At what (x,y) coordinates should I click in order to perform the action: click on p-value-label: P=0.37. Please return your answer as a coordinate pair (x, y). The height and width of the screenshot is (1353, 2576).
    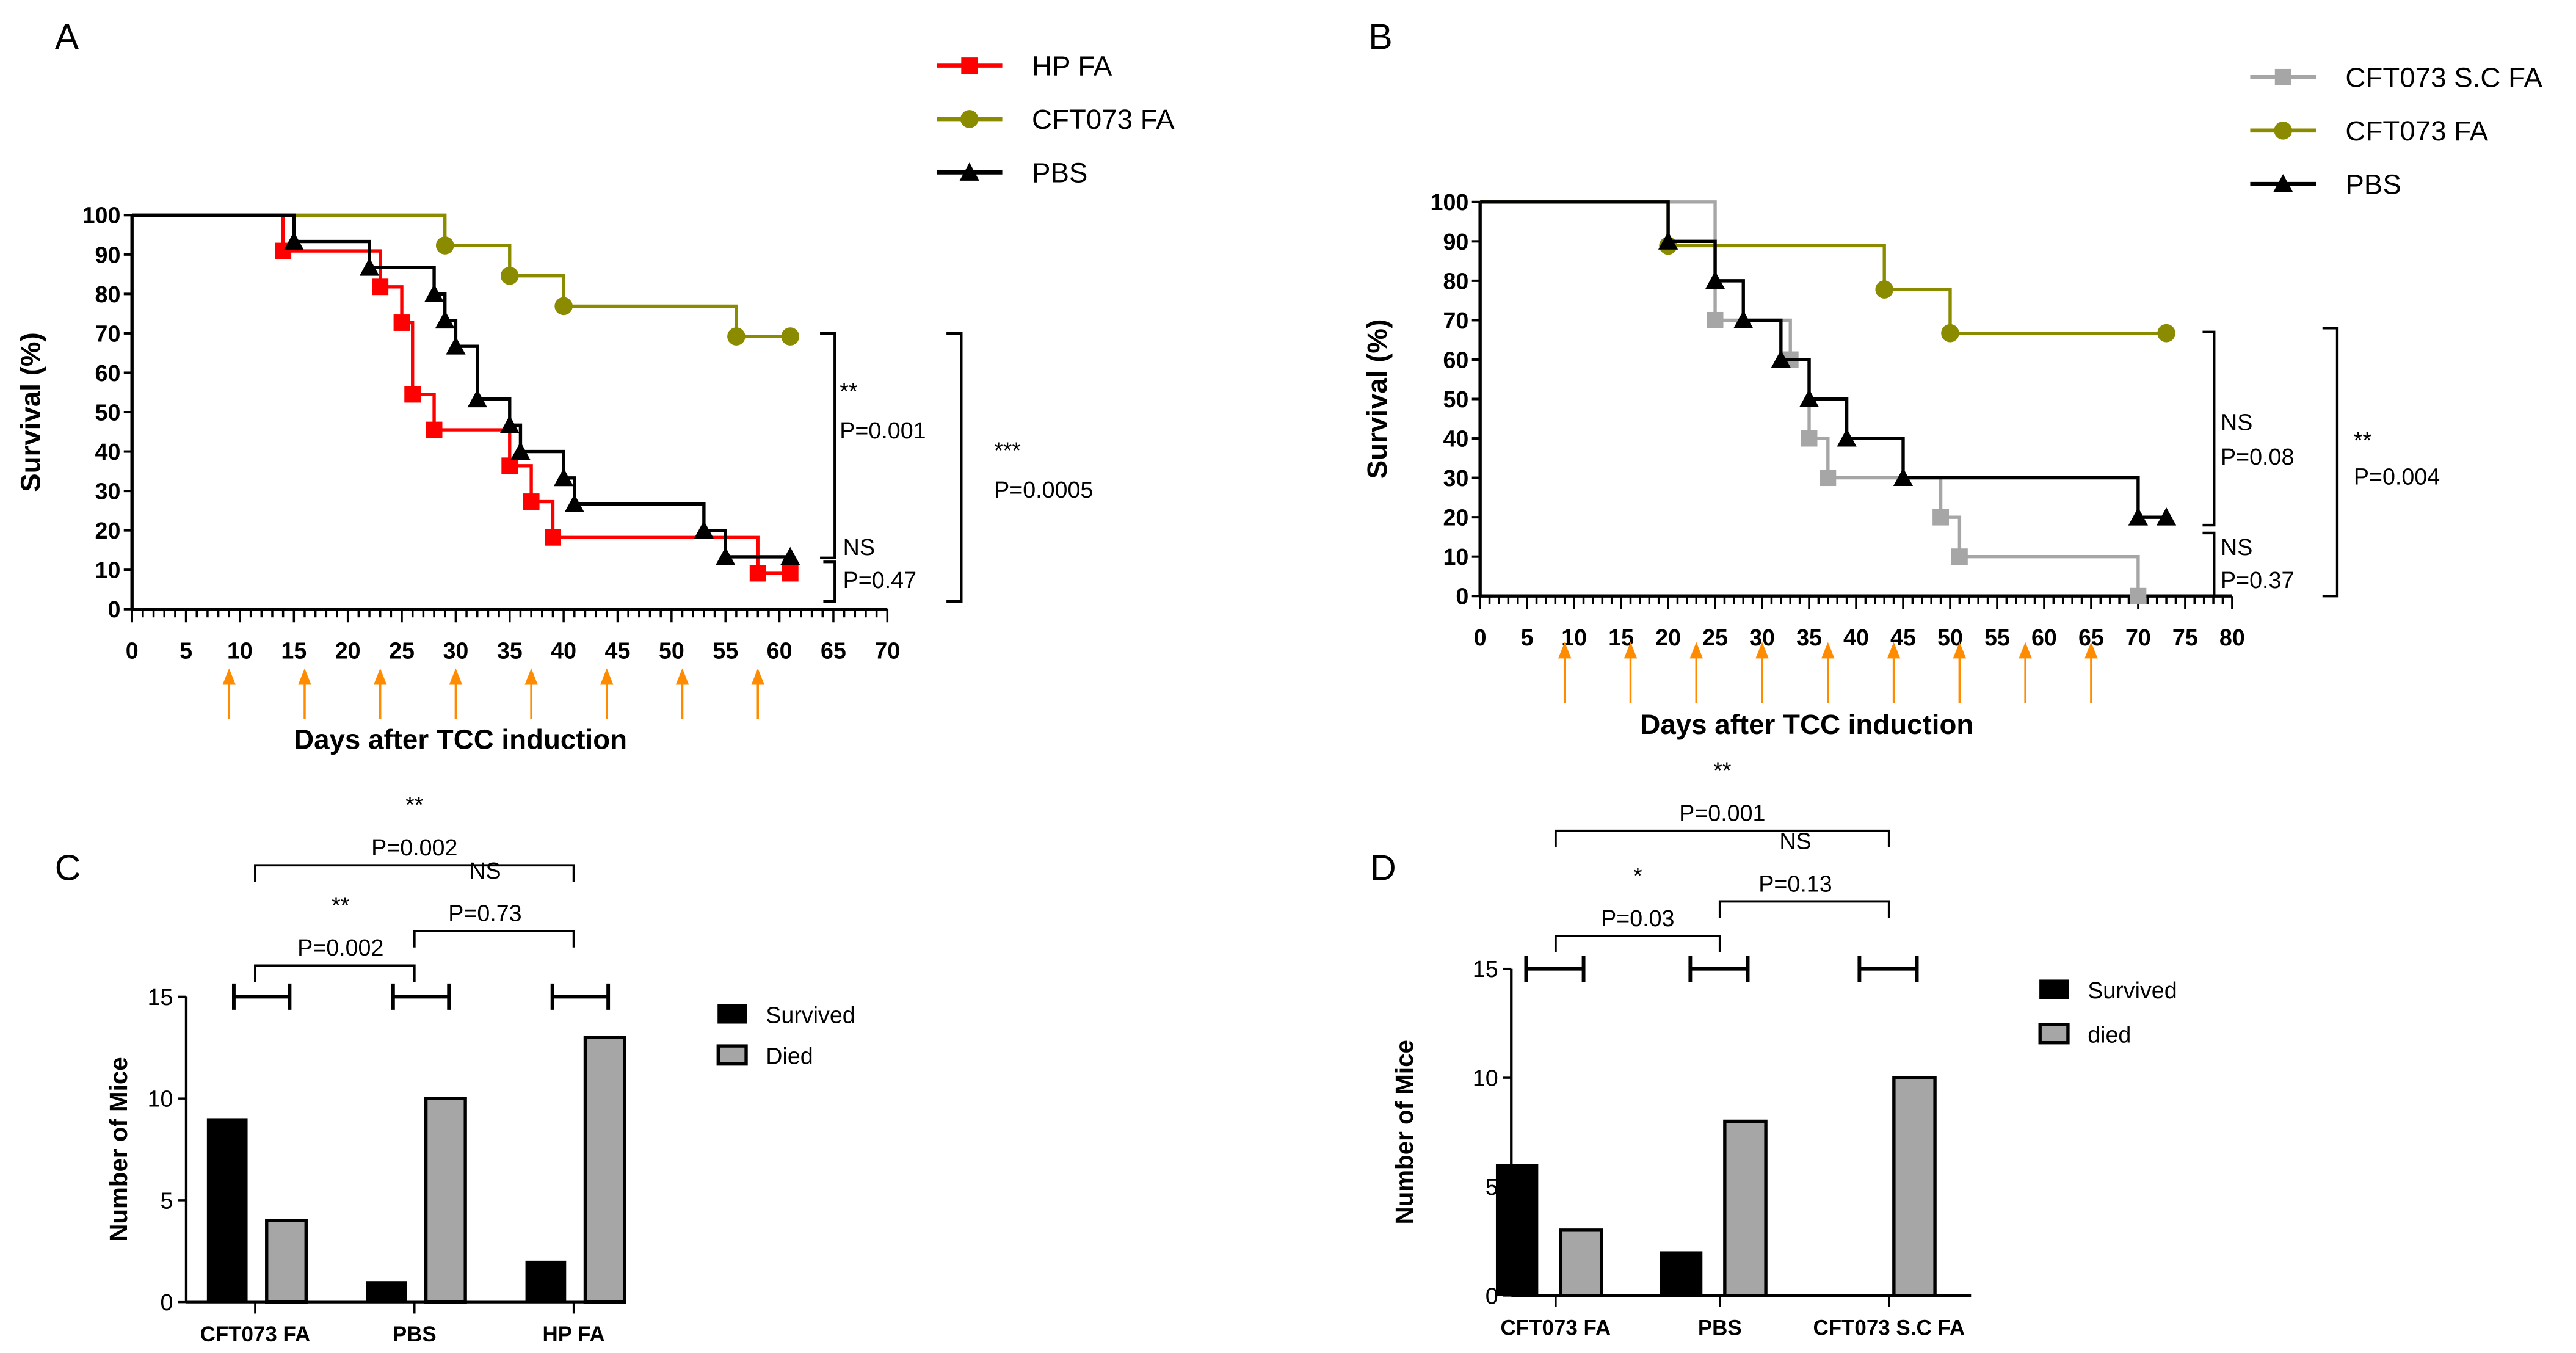
    Looking at the image, I should click on (2257, 580).